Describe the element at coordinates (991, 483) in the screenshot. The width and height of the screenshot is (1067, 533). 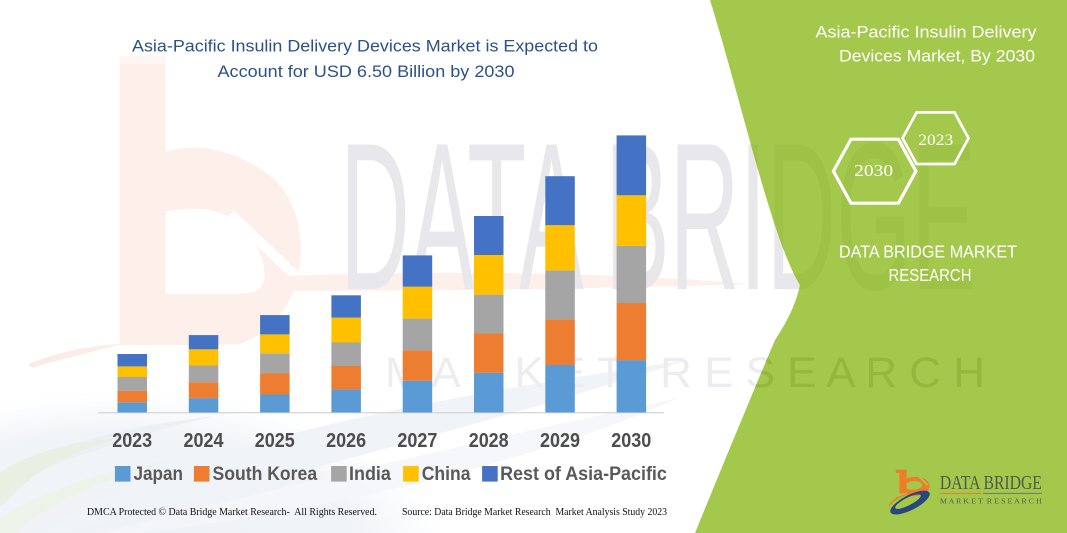
I see `svg-text: DATA BRIDGE` at that location.